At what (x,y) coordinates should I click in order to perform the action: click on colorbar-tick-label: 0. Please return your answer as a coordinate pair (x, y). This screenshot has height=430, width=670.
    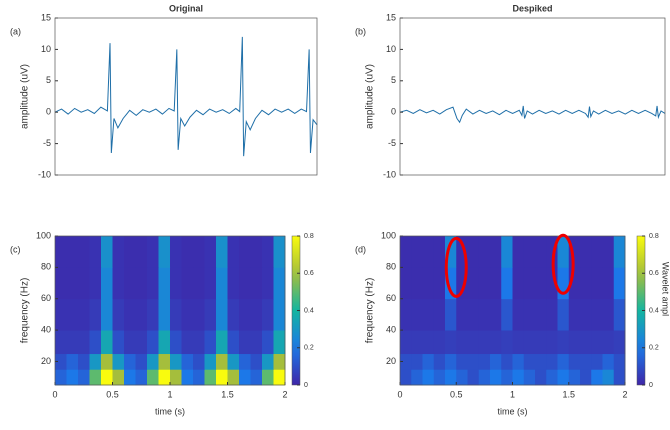
    Looking at the image, I should click on (306, 385).